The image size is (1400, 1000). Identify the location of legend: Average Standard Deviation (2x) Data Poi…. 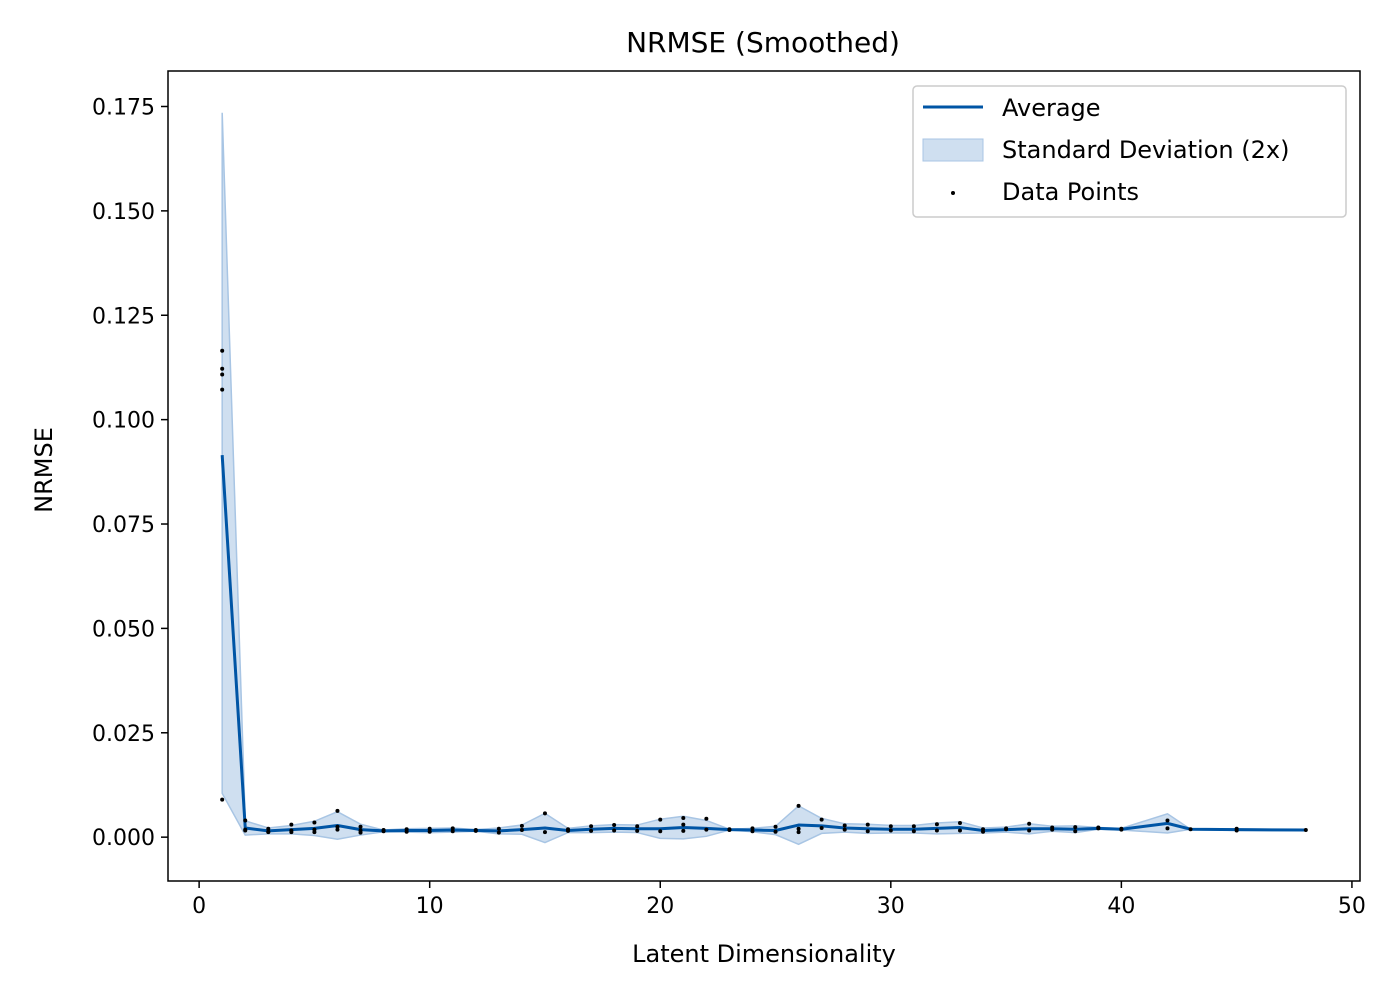
(1129, 151).